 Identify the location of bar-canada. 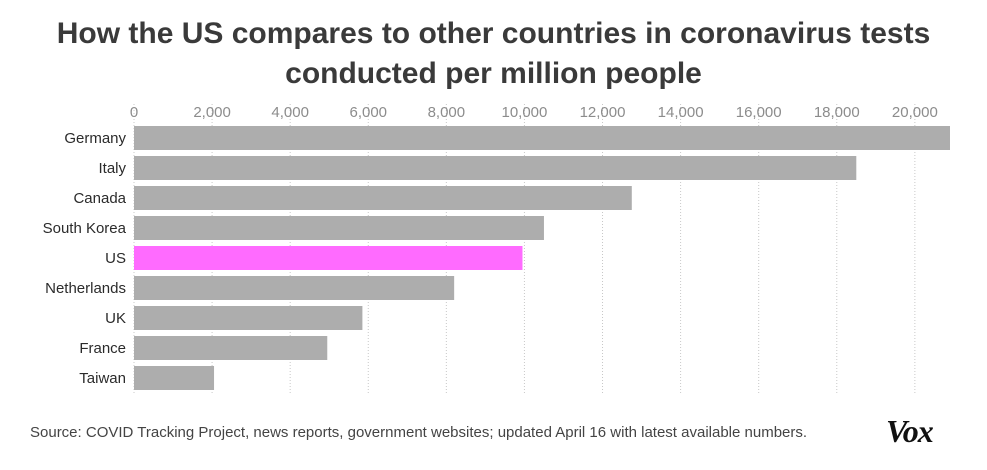
(383, 198).